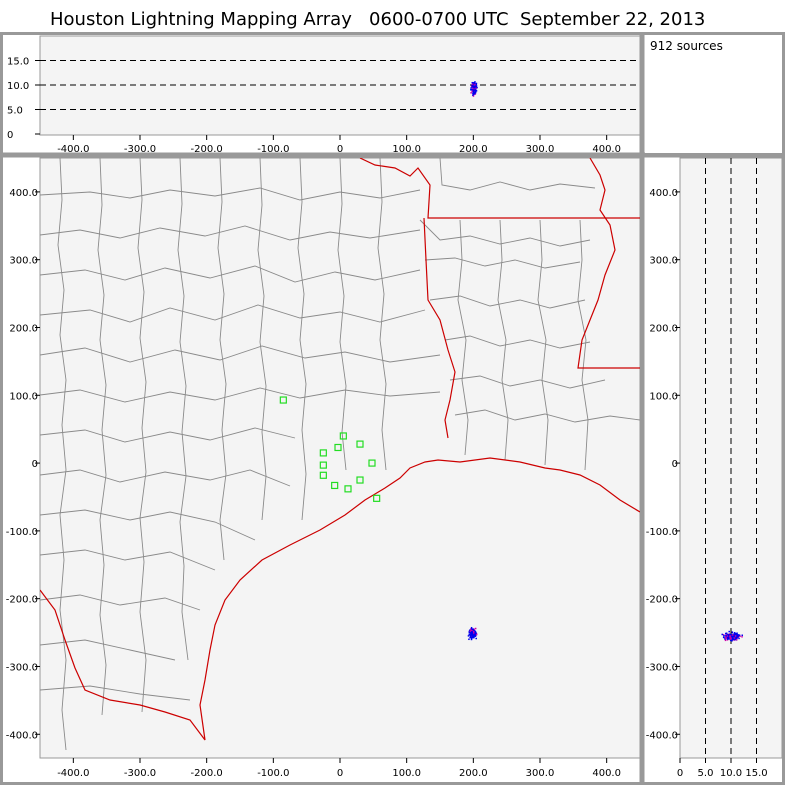 The height and width of the screenshot is (785, 785). I want to click on altitude-x-sources, so click(474, 89).